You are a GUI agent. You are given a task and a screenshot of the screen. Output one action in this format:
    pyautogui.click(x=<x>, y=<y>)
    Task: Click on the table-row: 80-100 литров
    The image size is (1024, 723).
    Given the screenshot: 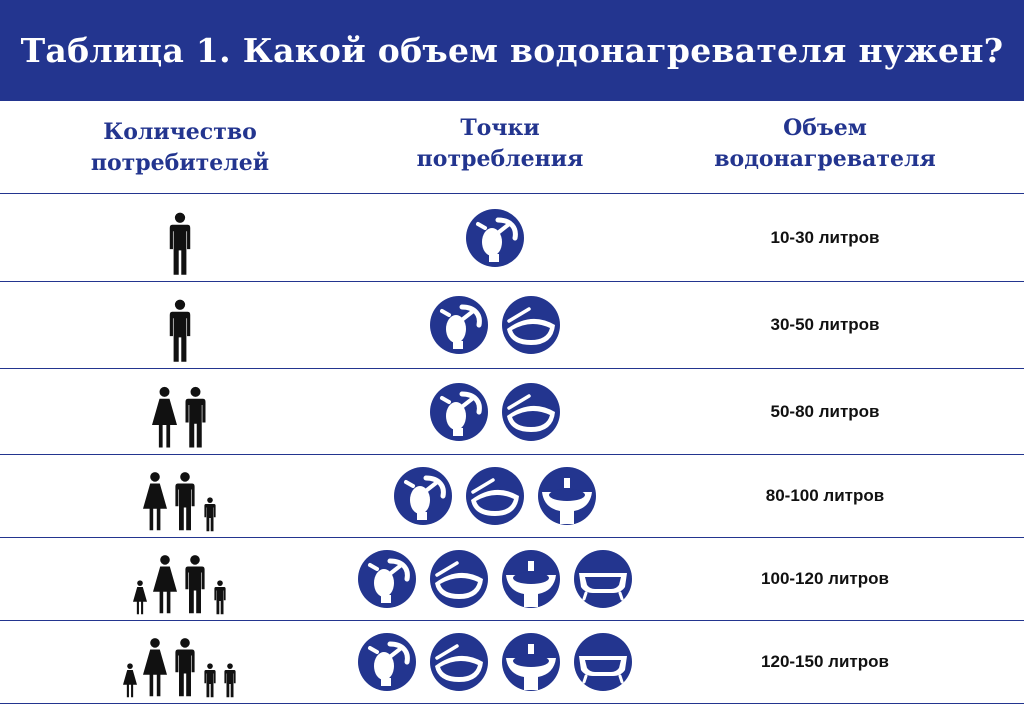 What is the action you would take?
    pyautogui.click(x=512, y=496)
    